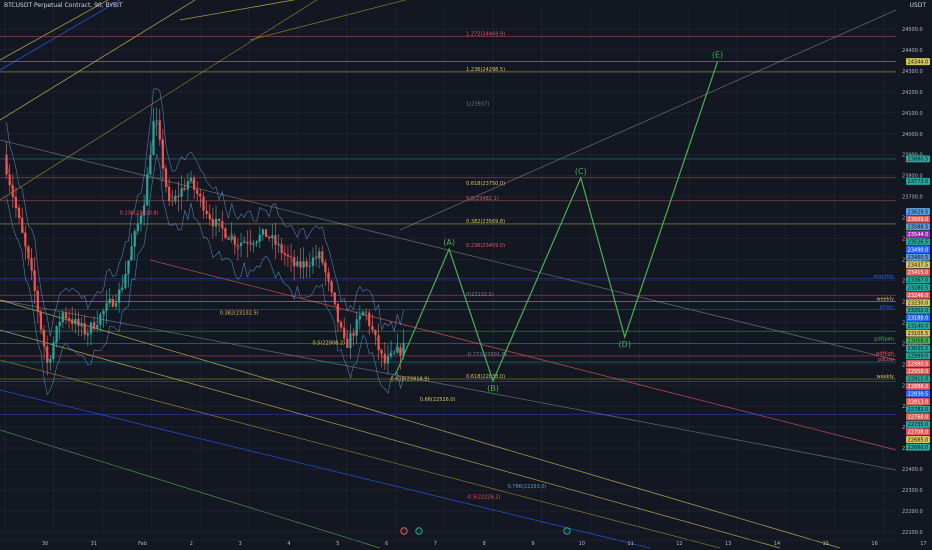  Describe the element at coordinates (826, 544) in the screenshot. I see `time-tick-label: 15` at that location.